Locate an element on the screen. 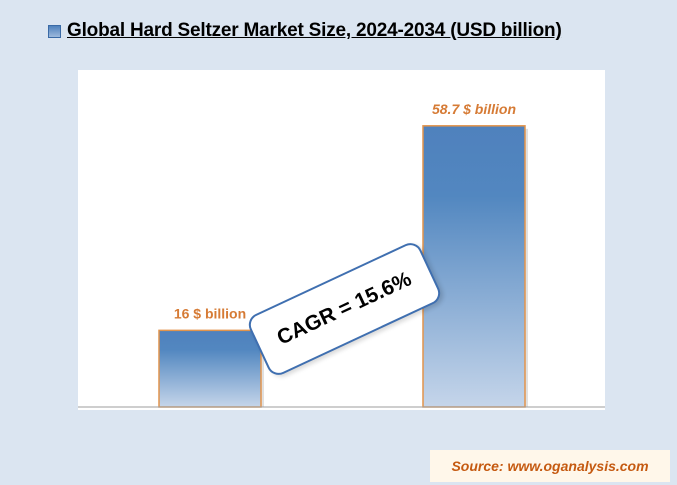 Image resolution: width=677 pixels, height=485 pixels. source-box: Source: www.oganalysis.com is located at coordinates (550, 466).